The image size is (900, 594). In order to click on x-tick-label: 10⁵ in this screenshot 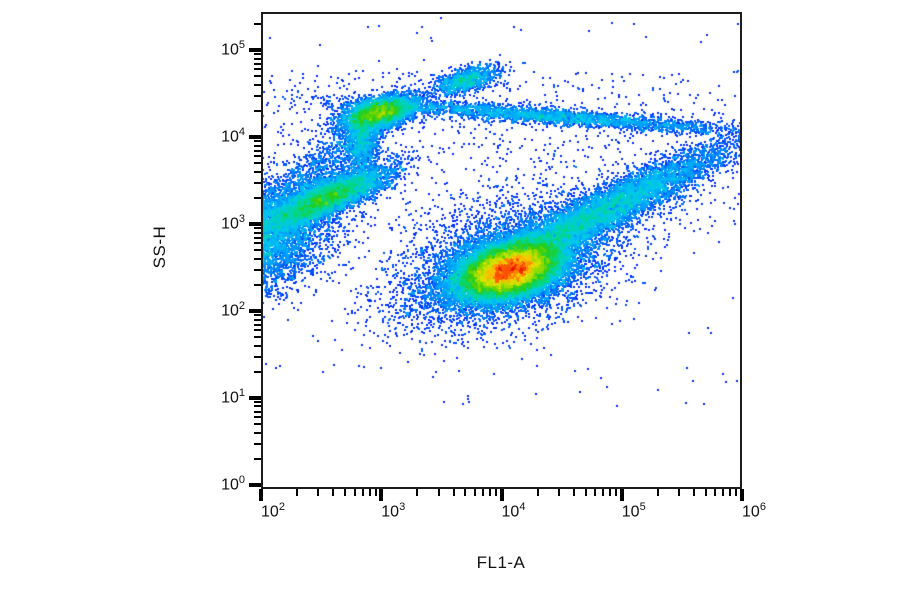, I will do `click(633, 511)`.